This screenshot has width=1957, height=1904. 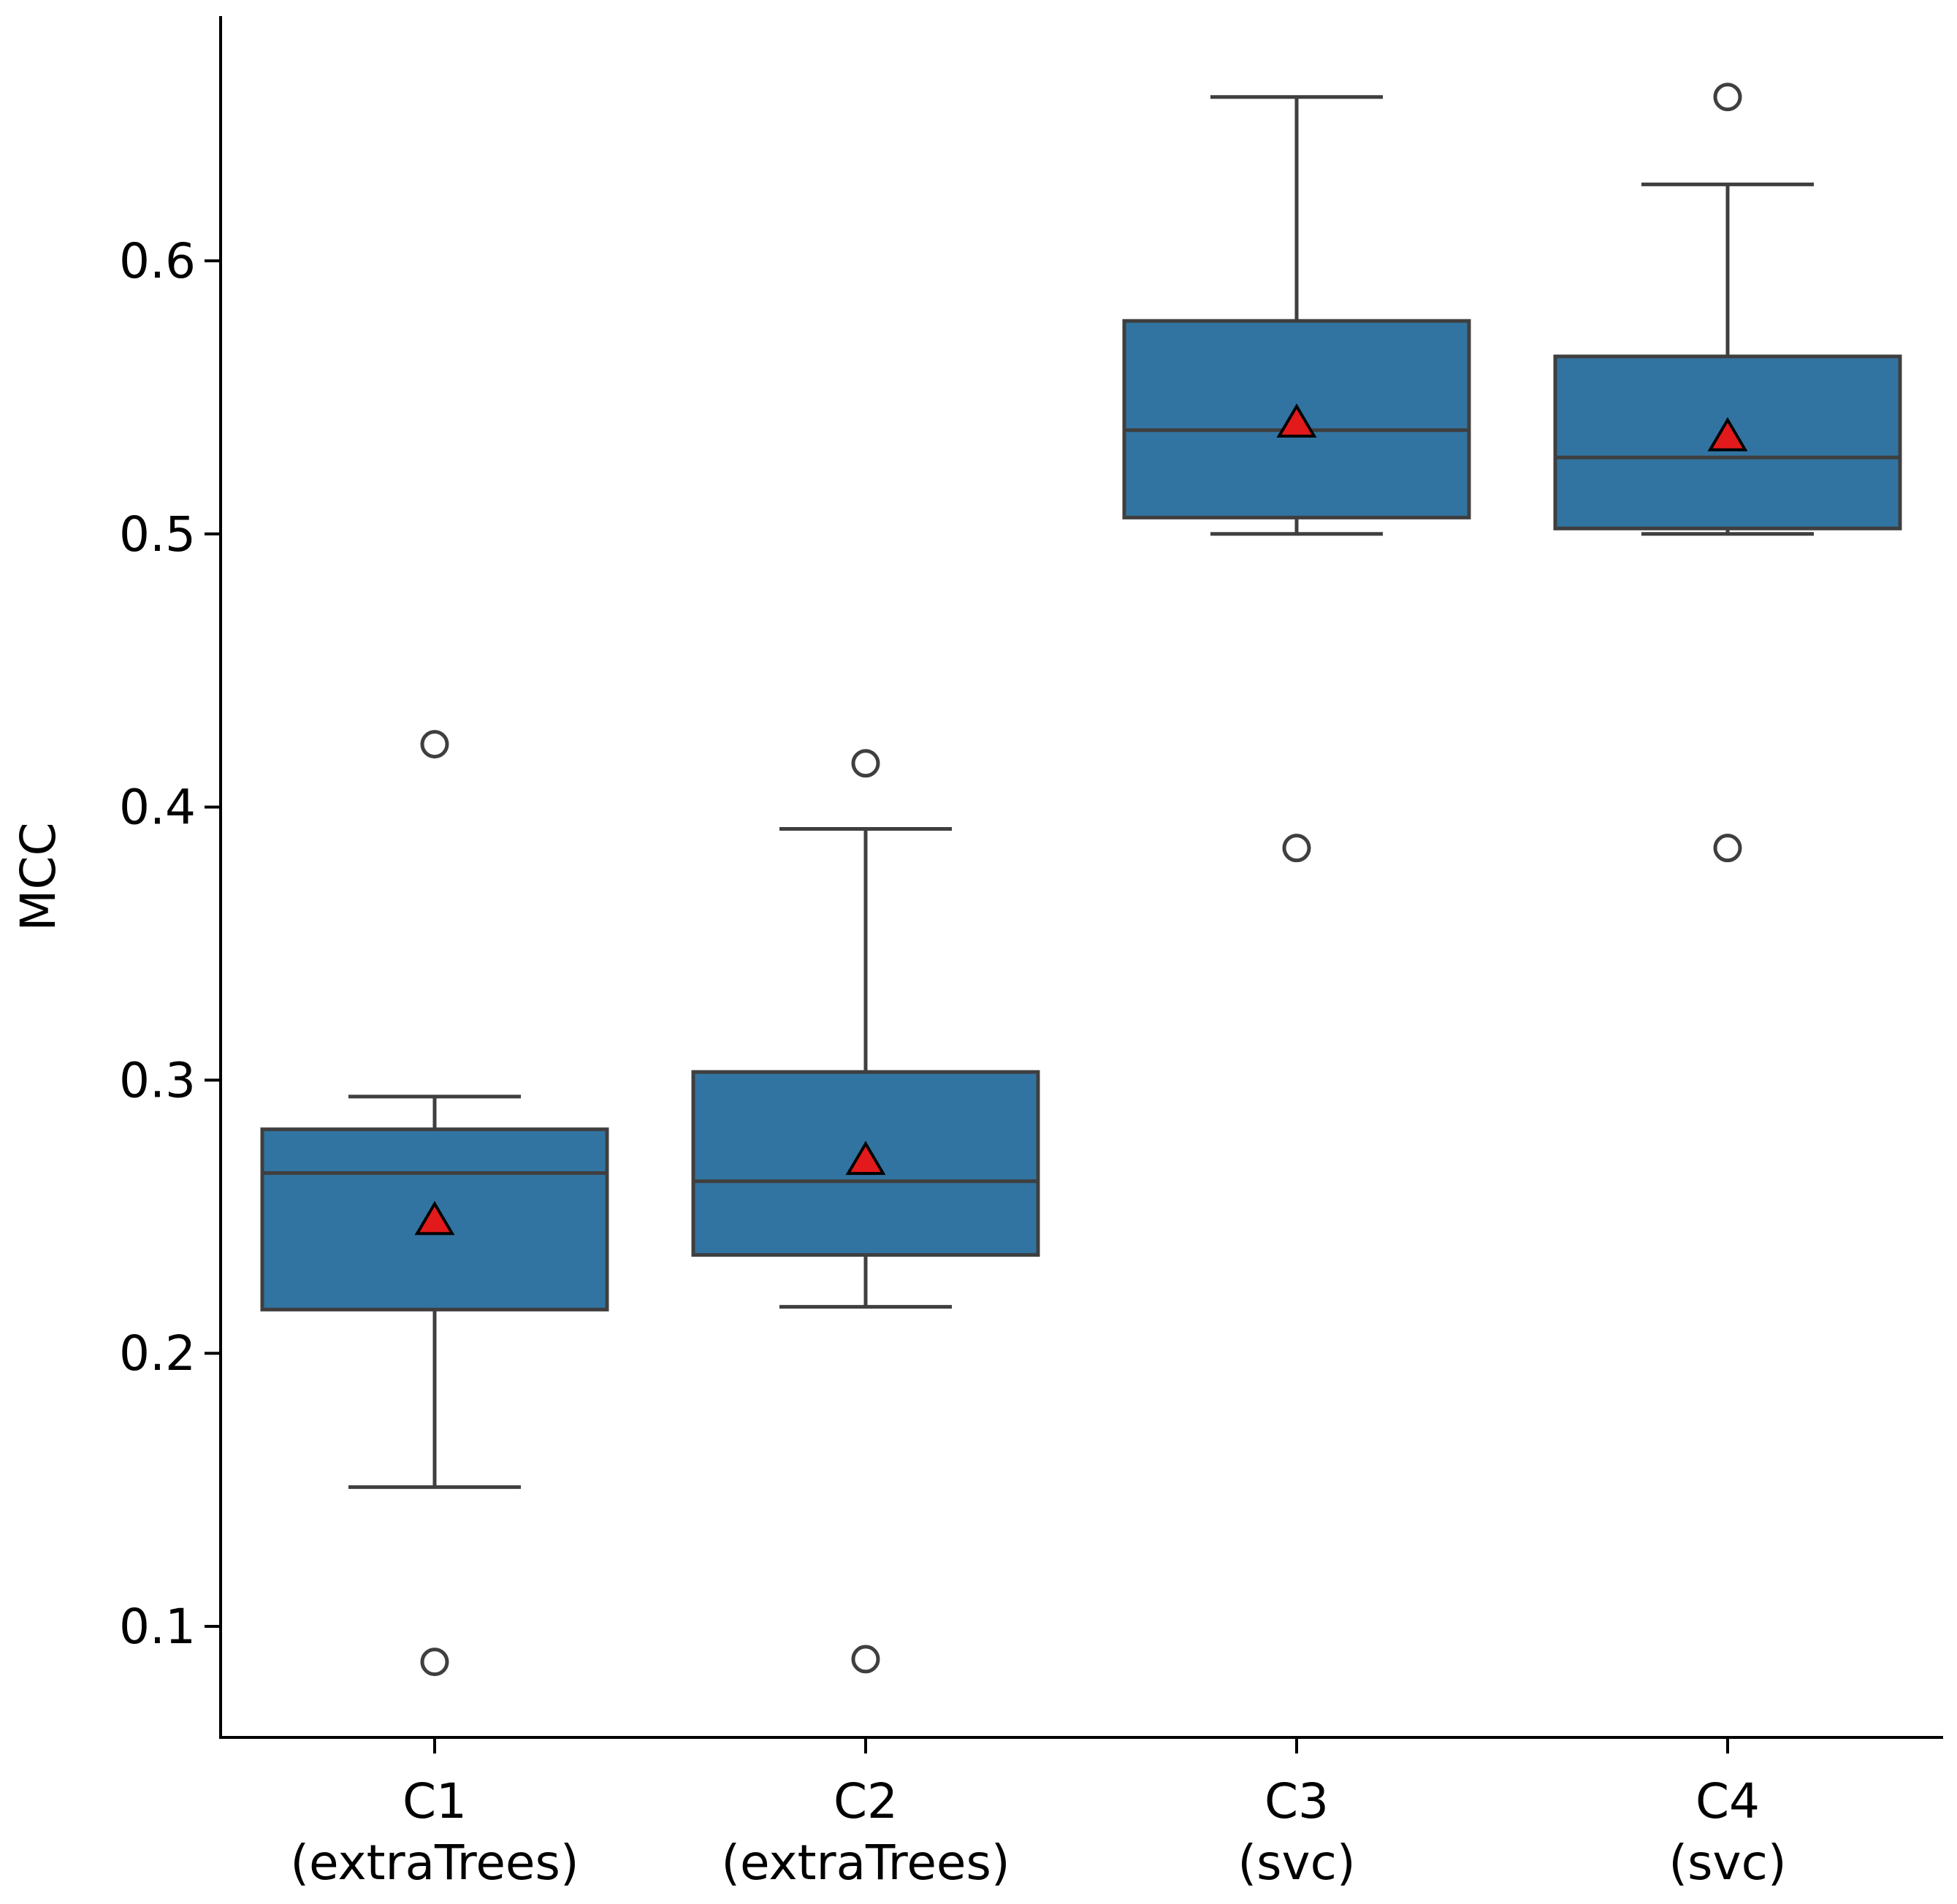 I want to click on x-tick-label: C1, so click(x=435, y=1801).